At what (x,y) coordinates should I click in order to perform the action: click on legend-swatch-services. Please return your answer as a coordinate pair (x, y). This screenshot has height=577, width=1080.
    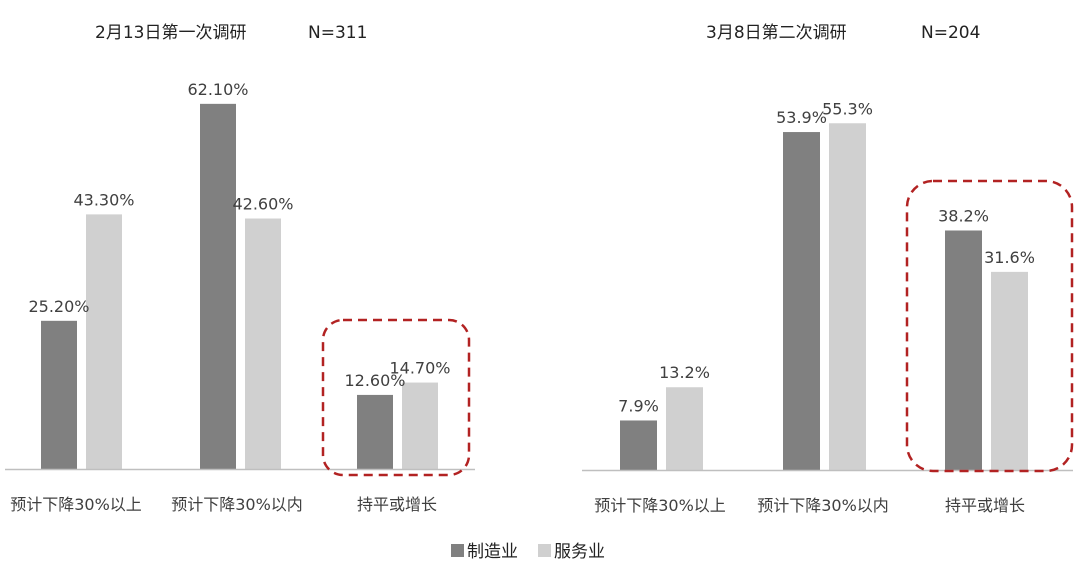
    Looking at the image, I should click on (544, 550).